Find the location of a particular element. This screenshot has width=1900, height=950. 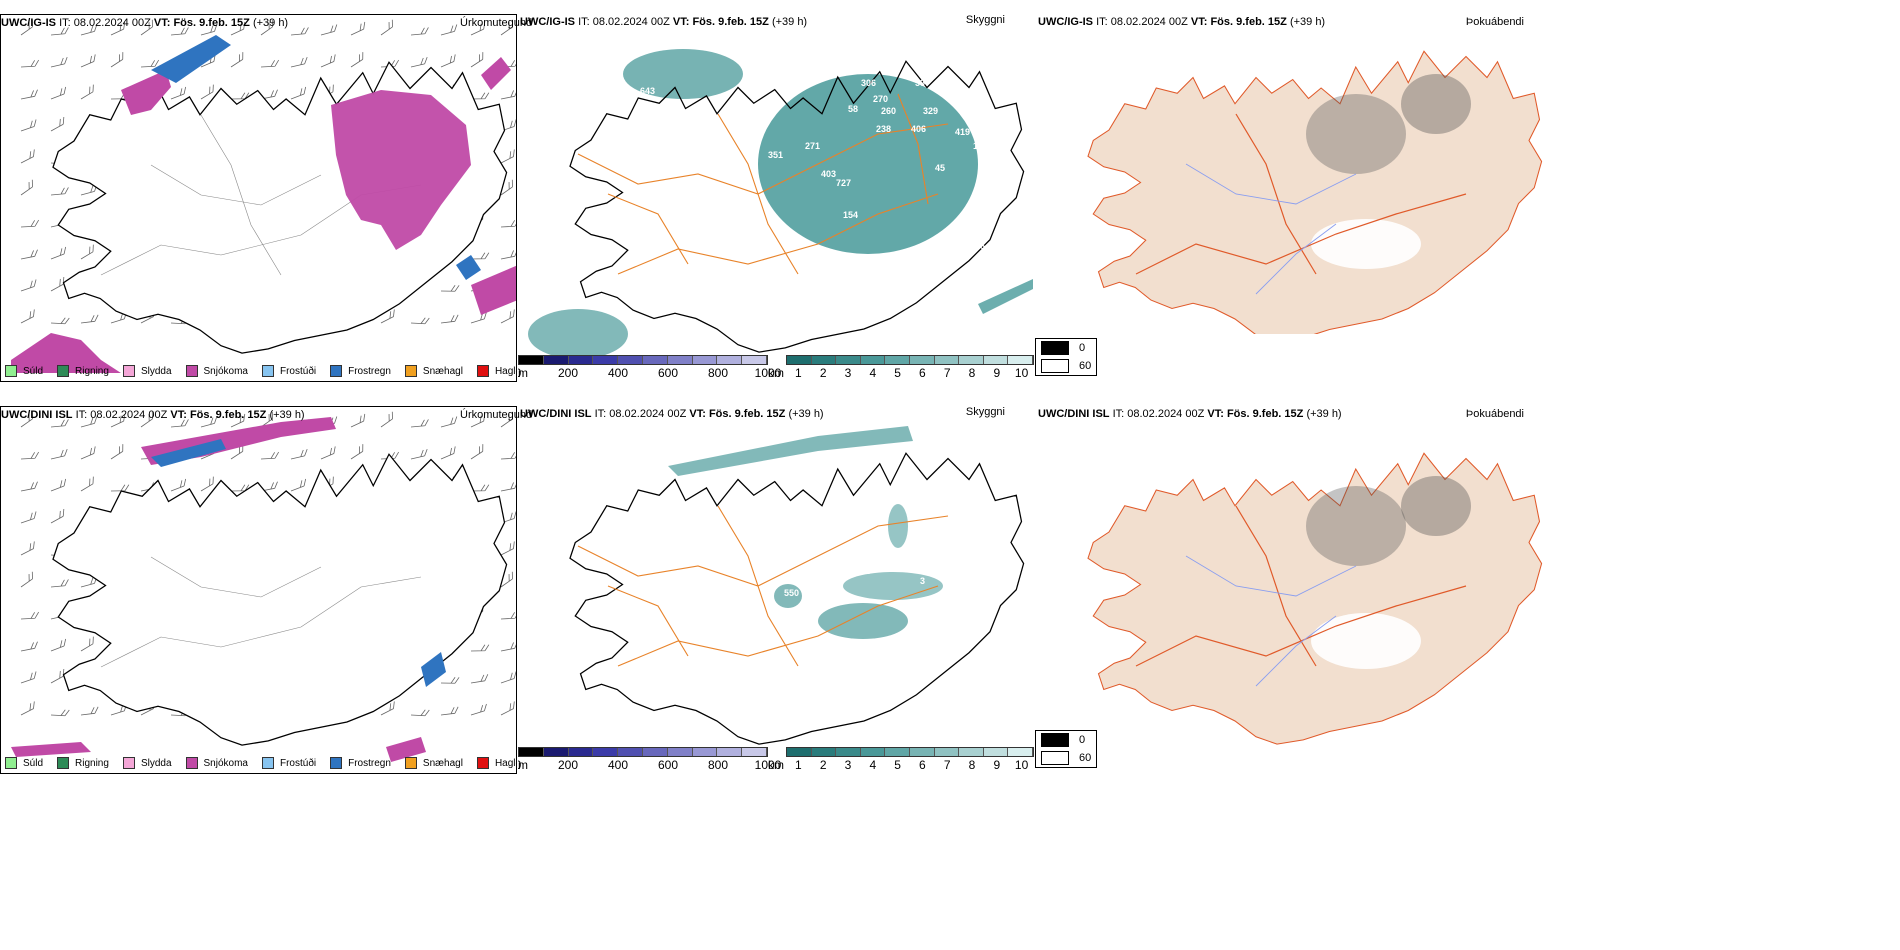

model-name: UWC/DINI ISL is located at coordinates (37, 415).